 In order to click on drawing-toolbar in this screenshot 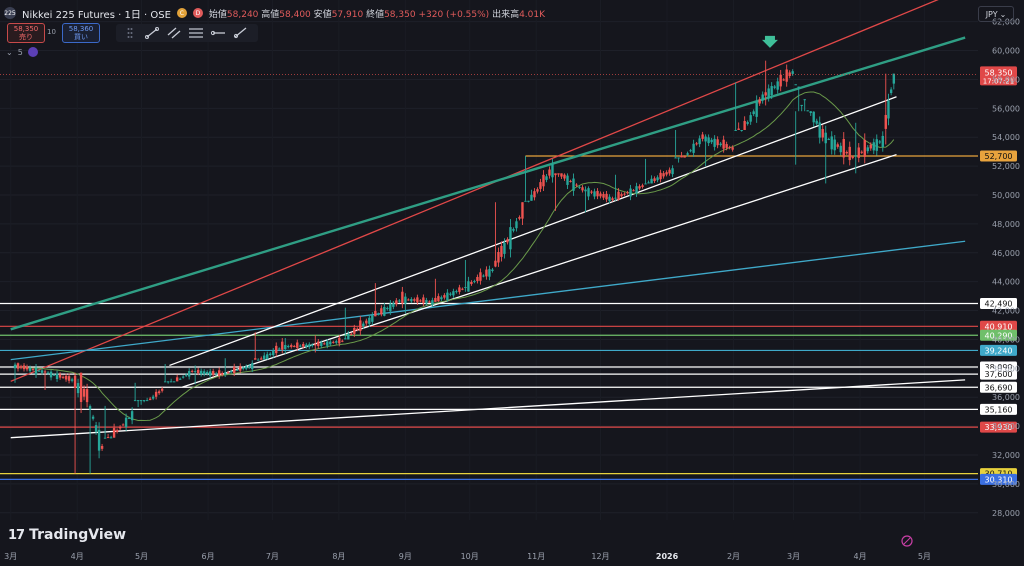, I will do `click(187, 33)`.